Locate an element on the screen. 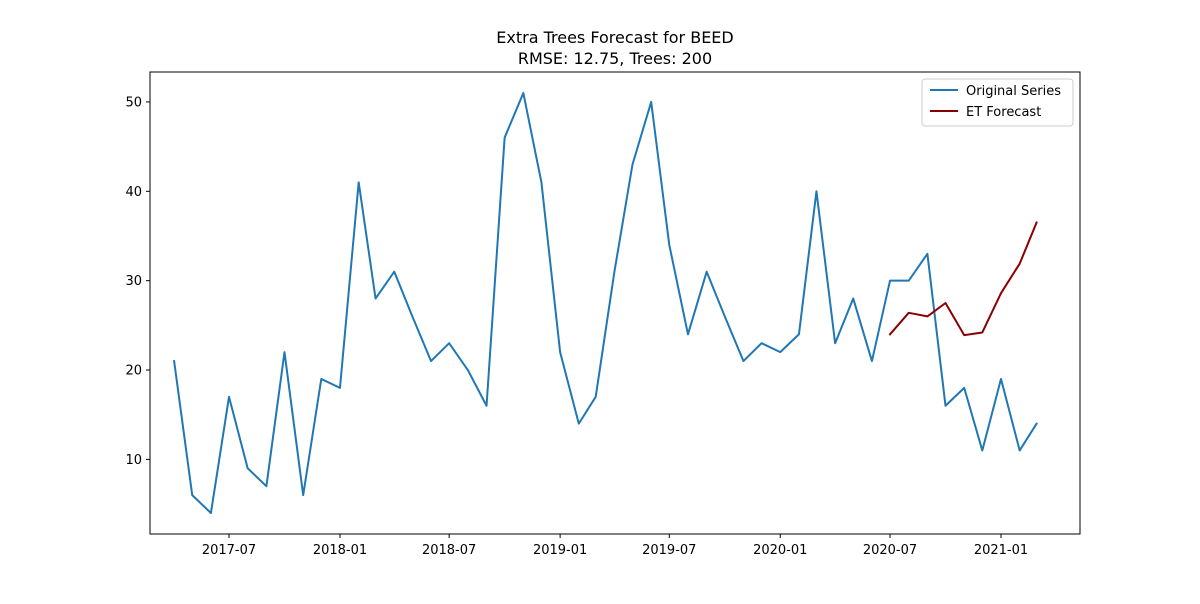  x-tick-label: 2019-07 is located at coordinates (669, 550).